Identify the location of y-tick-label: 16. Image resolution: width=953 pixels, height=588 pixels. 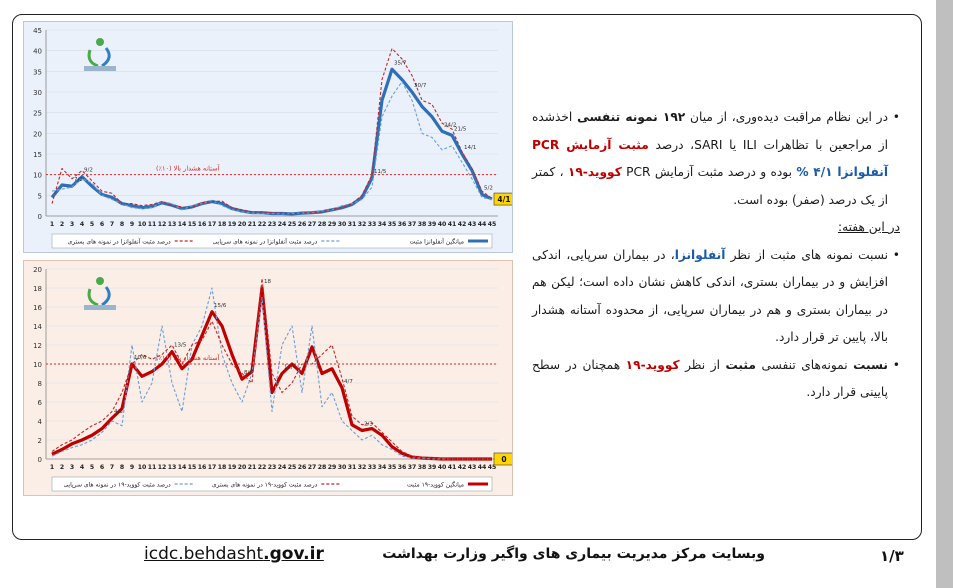
(37, 308).